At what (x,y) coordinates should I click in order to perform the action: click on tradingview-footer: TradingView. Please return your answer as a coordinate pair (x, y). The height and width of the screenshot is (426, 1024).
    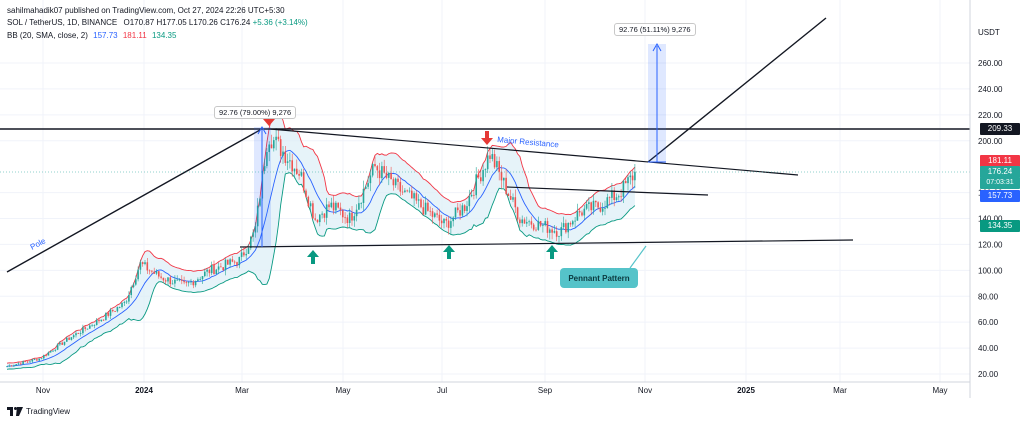
    Looking at the image, I should click on (38, 411).